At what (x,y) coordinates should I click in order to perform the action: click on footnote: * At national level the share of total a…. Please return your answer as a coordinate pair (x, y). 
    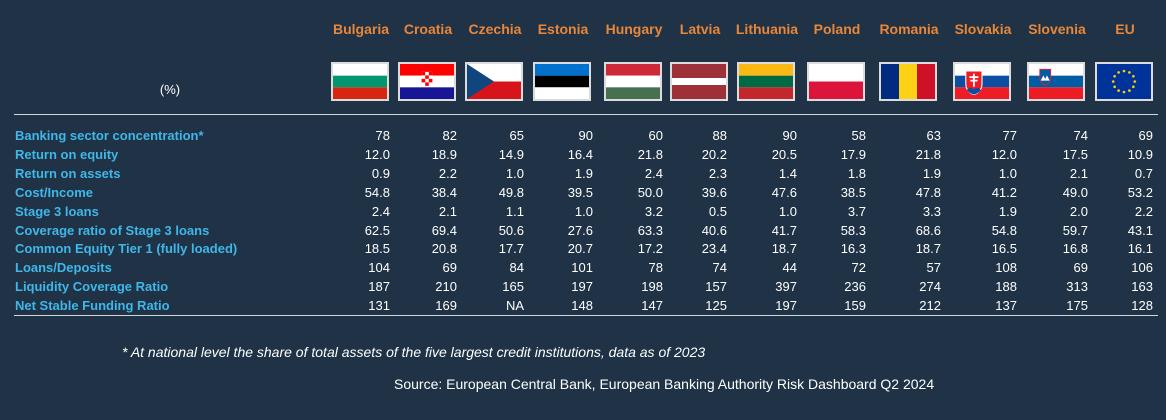
    Looking at the image, I should click on (414, 352).